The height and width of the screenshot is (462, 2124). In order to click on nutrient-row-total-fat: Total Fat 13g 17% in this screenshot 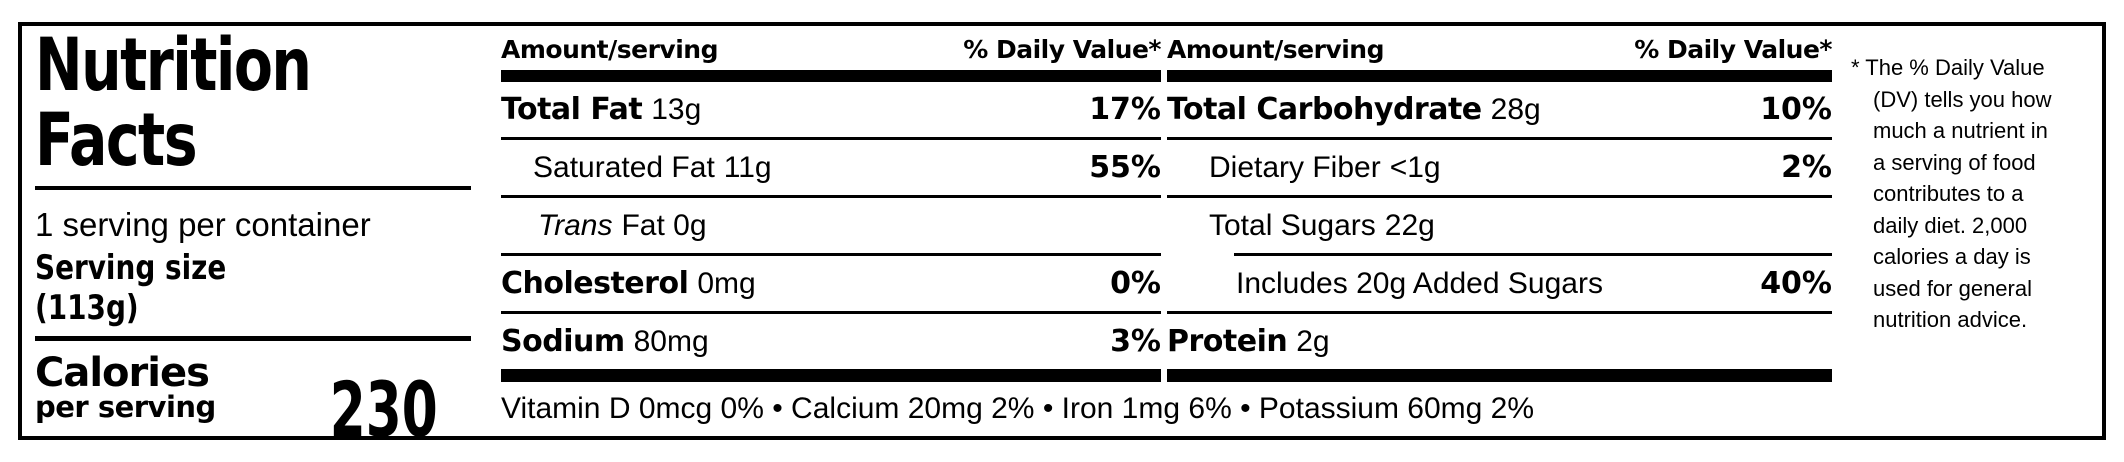, I will do `click(831, 109)`.